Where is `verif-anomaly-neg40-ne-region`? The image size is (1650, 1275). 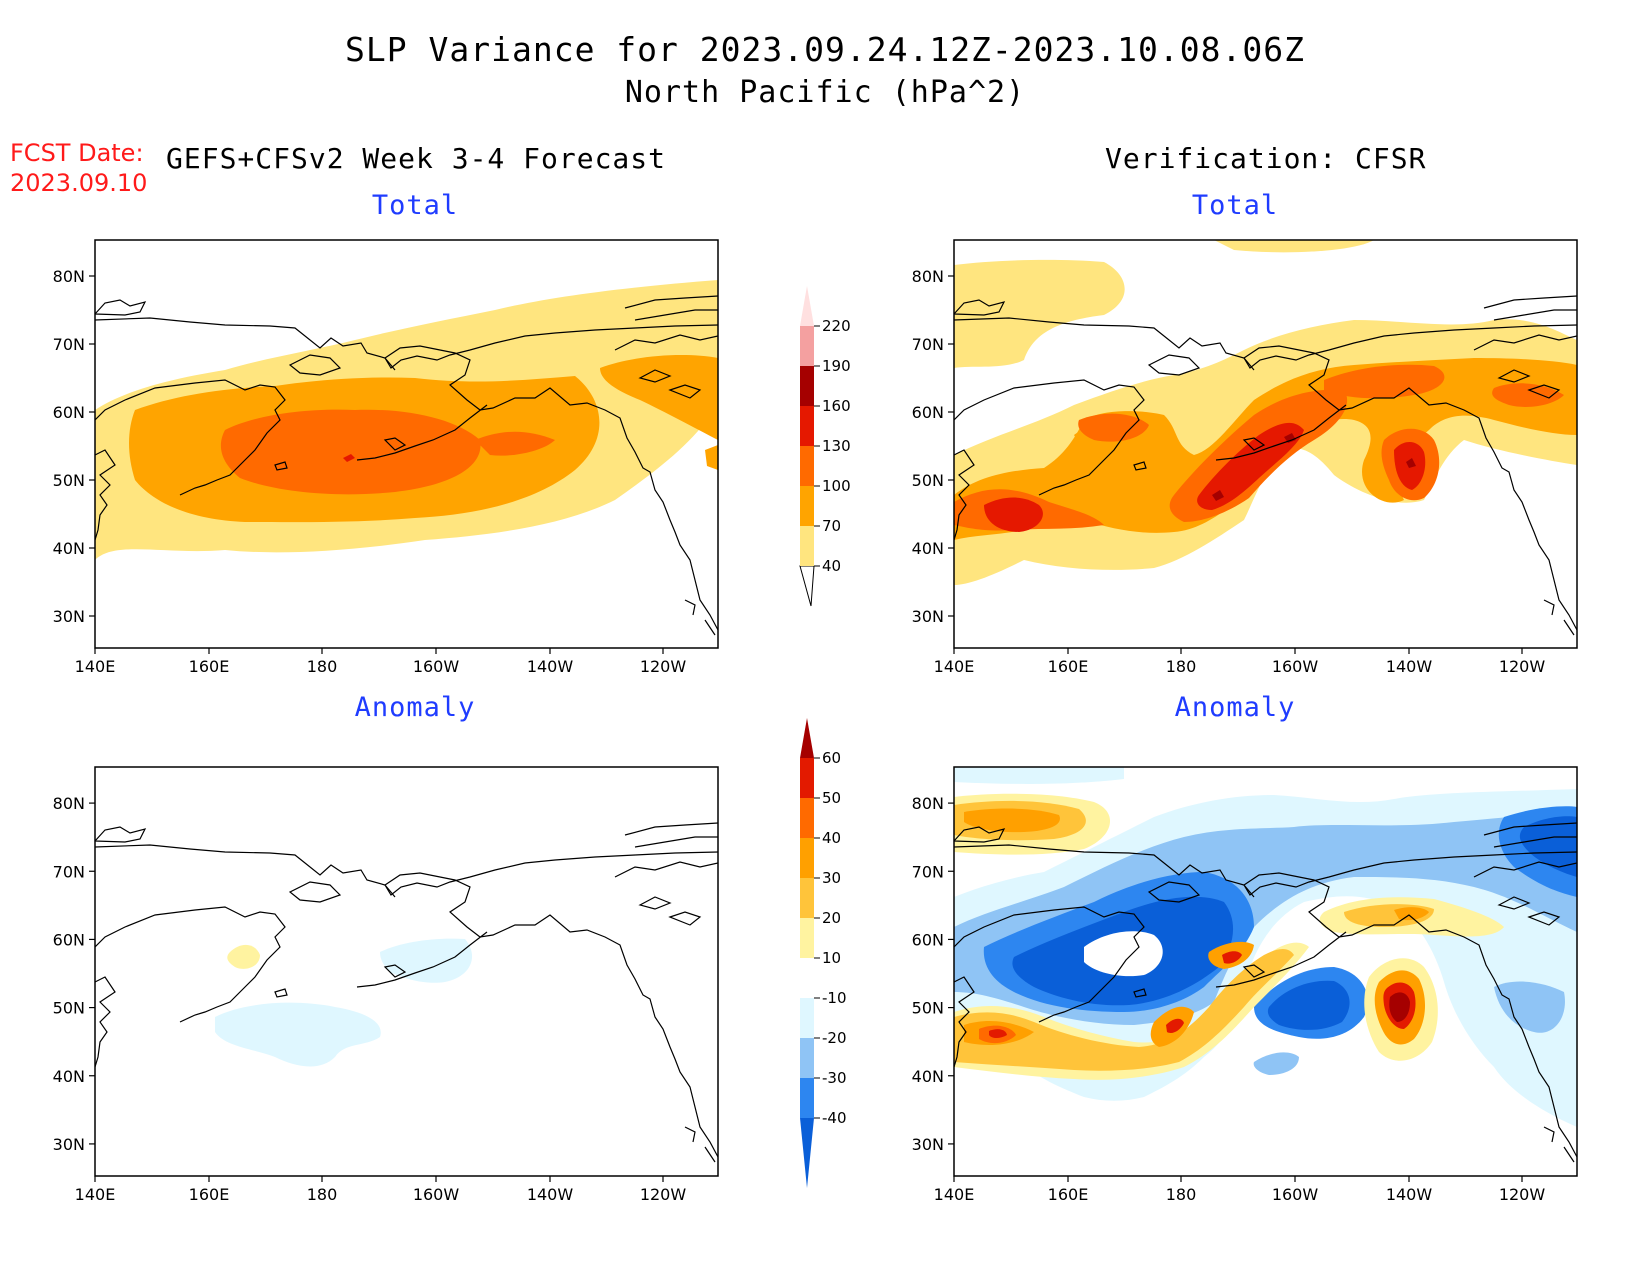
verif-anomaly-neg40-ne-region is located at coordinates (1548, 846).